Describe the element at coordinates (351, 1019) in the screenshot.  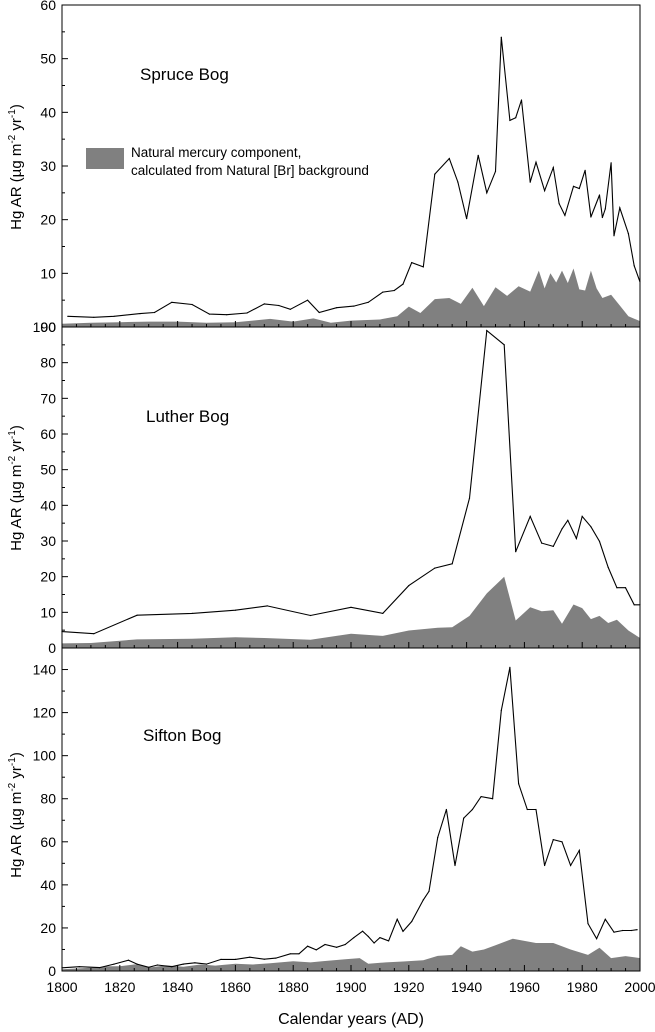
I see `x-axis-label: Calendar years (AD)` at that location.